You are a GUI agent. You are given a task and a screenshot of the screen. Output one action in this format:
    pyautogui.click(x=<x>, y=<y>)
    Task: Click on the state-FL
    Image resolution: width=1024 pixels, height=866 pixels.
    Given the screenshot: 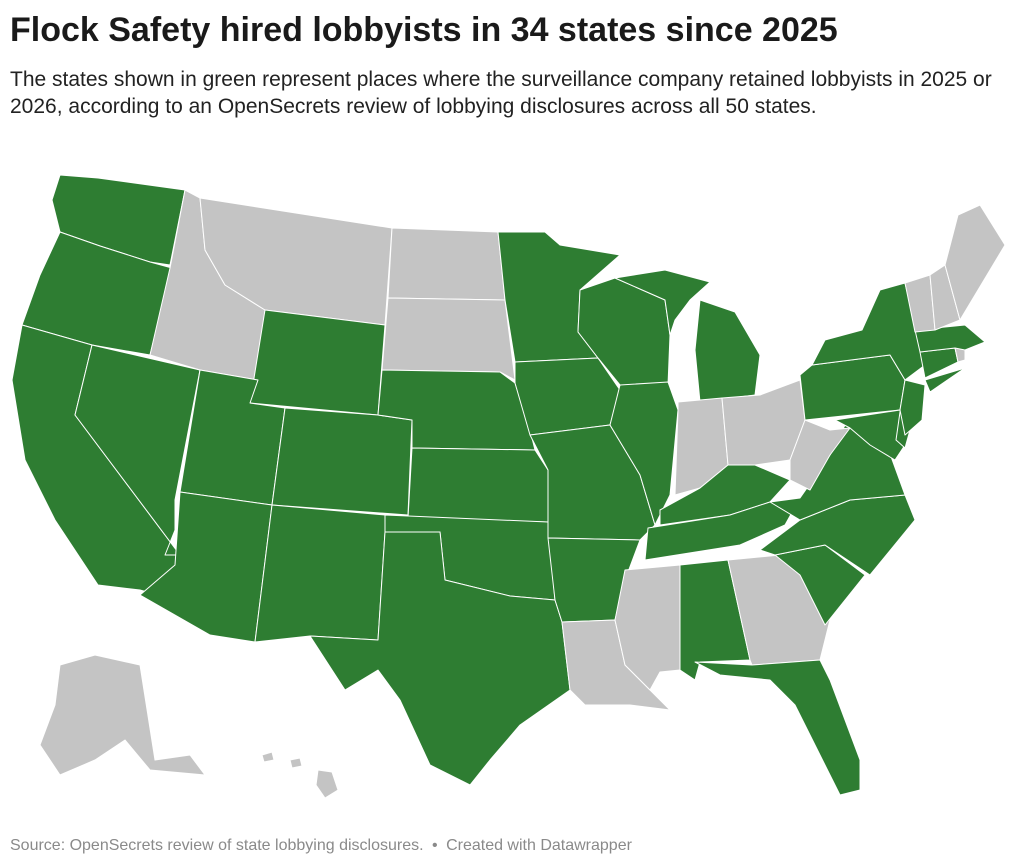 What is the action you would take?
    pyautogui.click(x=777, y=727)
    